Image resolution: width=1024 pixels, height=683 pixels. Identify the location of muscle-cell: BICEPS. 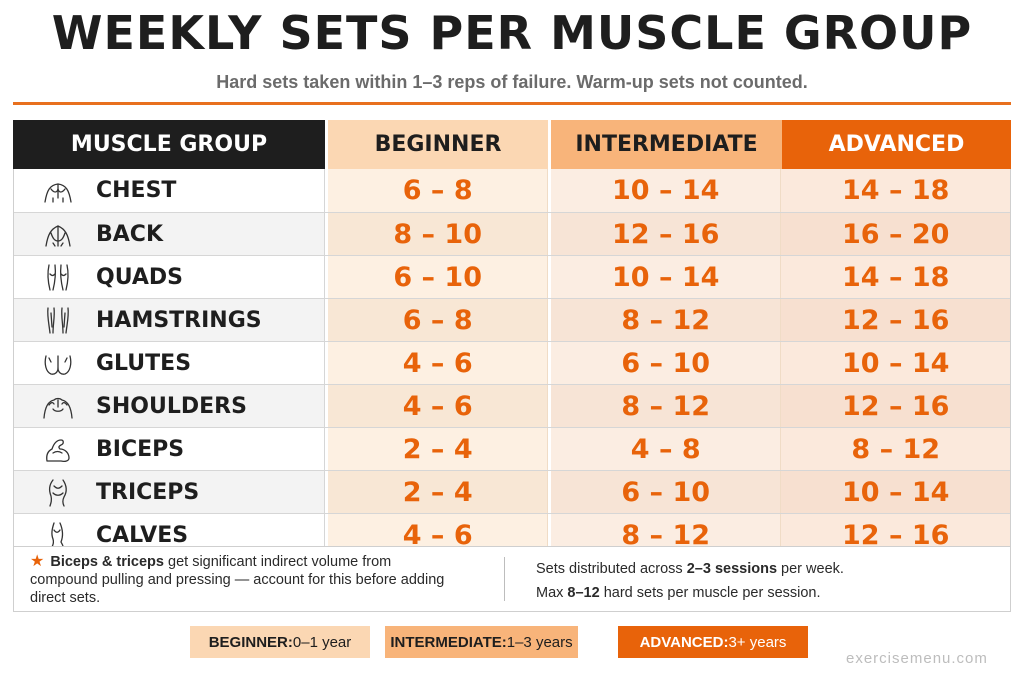
(170, 449).